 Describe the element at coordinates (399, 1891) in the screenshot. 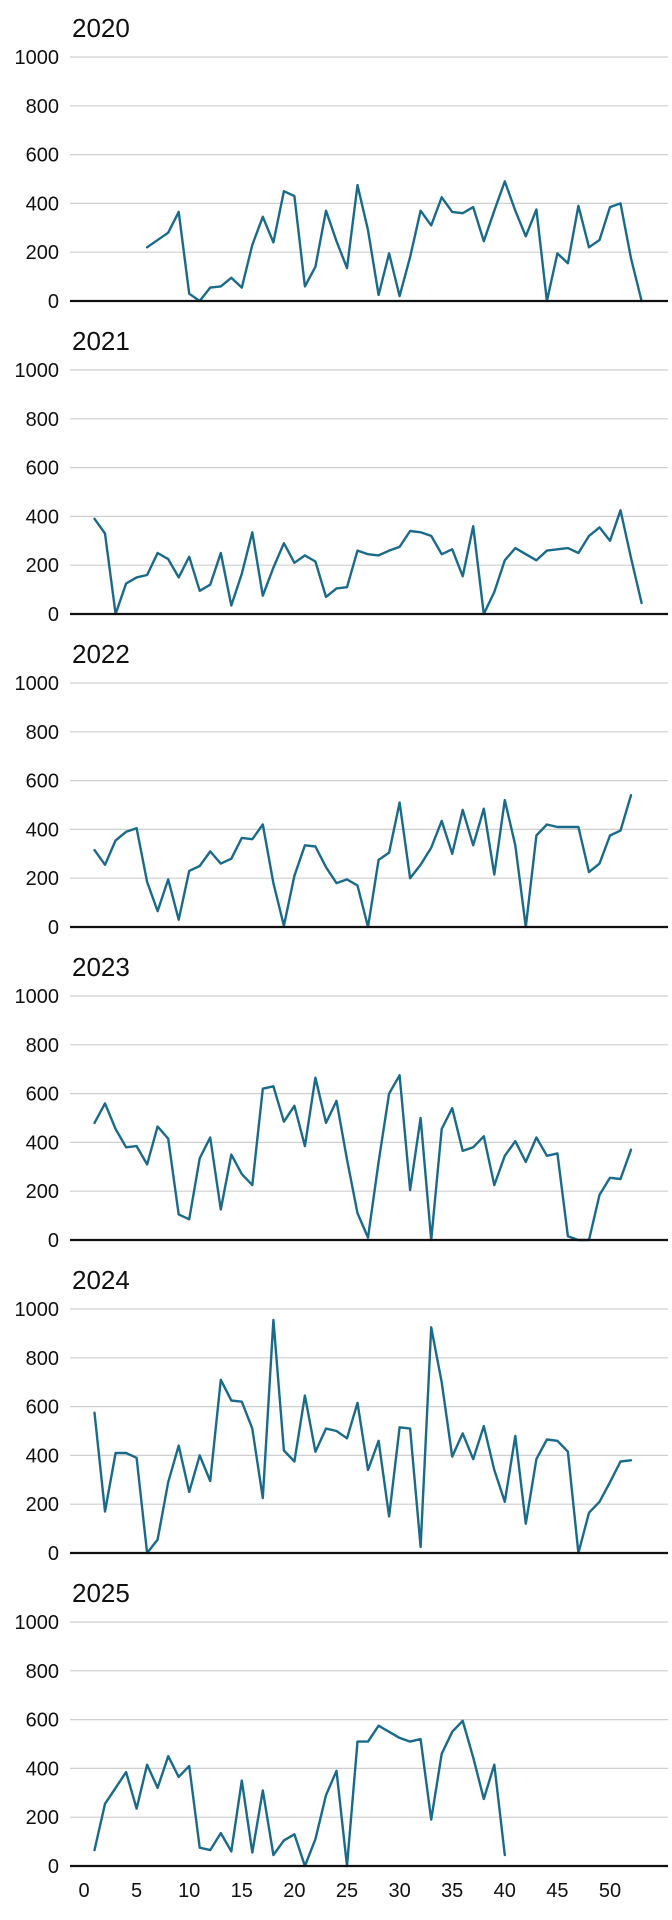

I see `x-tick-label: 30` at that location.